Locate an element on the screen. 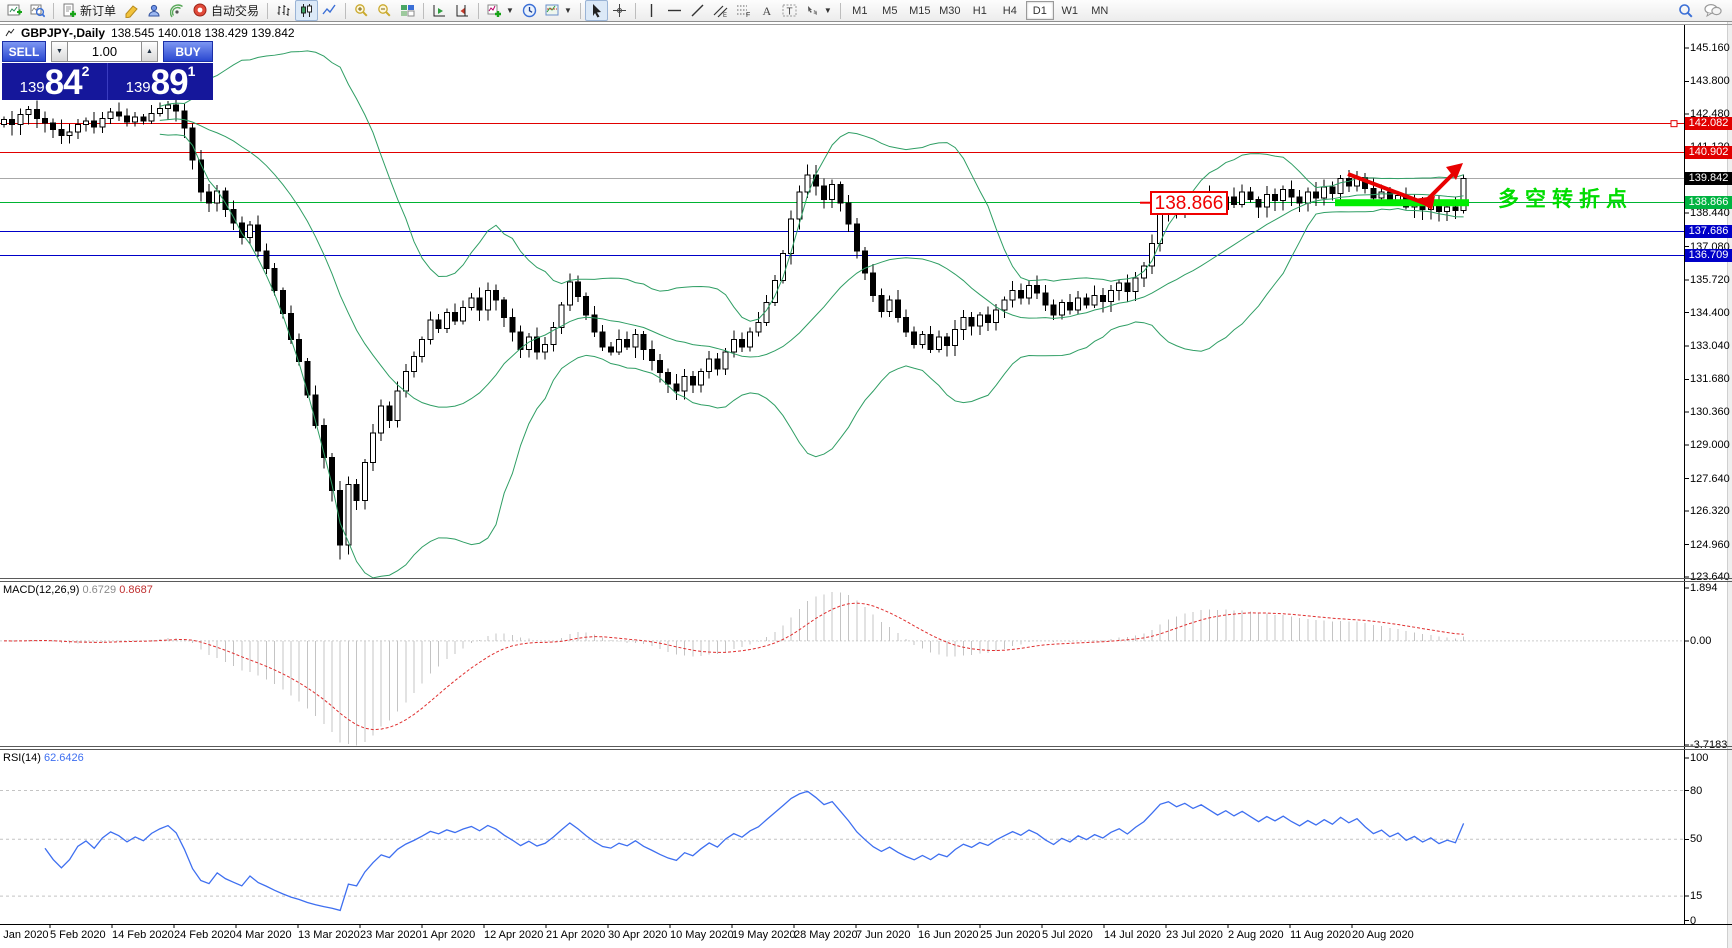 The image size is (1732, 948). periods-button is located at coordinates (529, 10).